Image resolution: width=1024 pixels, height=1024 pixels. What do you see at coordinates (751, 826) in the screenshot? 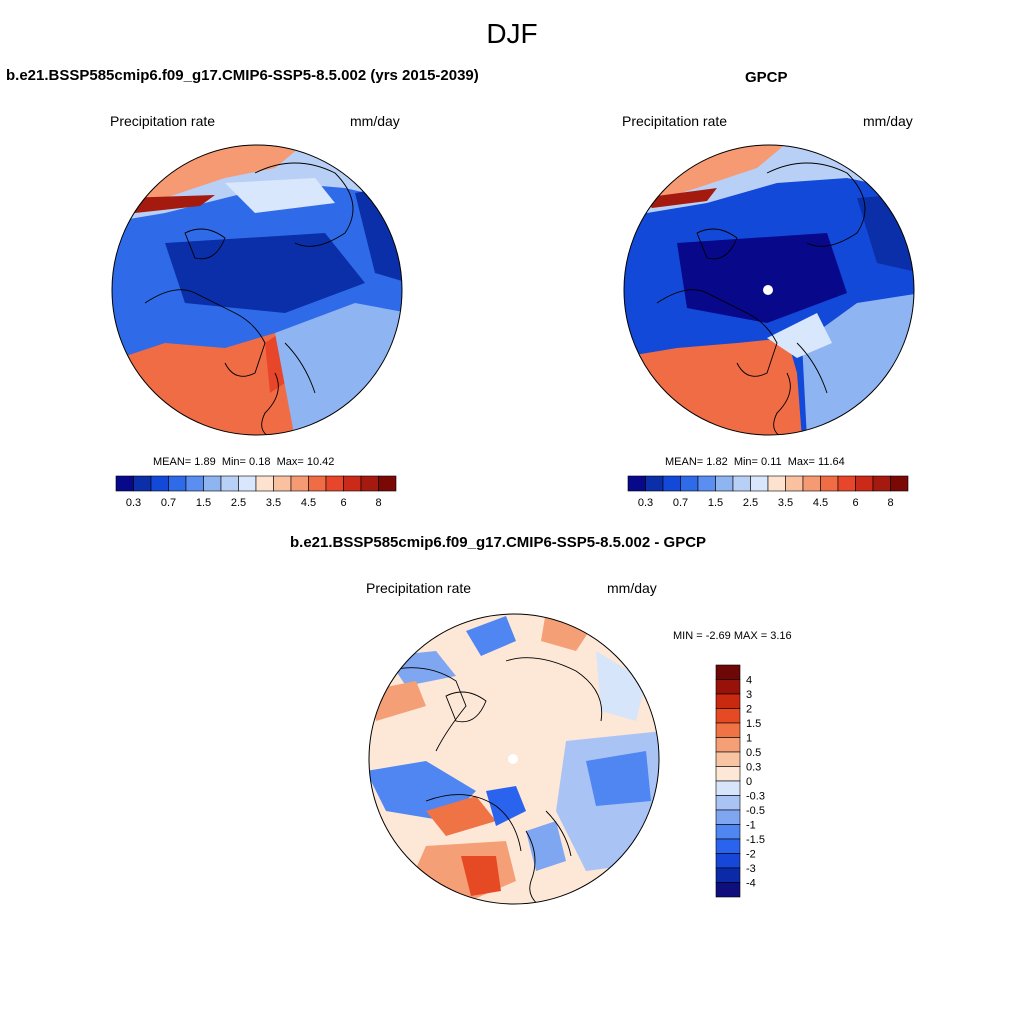
I see `diff-colorbar-tick: -1` at bounding box center [751, 826].